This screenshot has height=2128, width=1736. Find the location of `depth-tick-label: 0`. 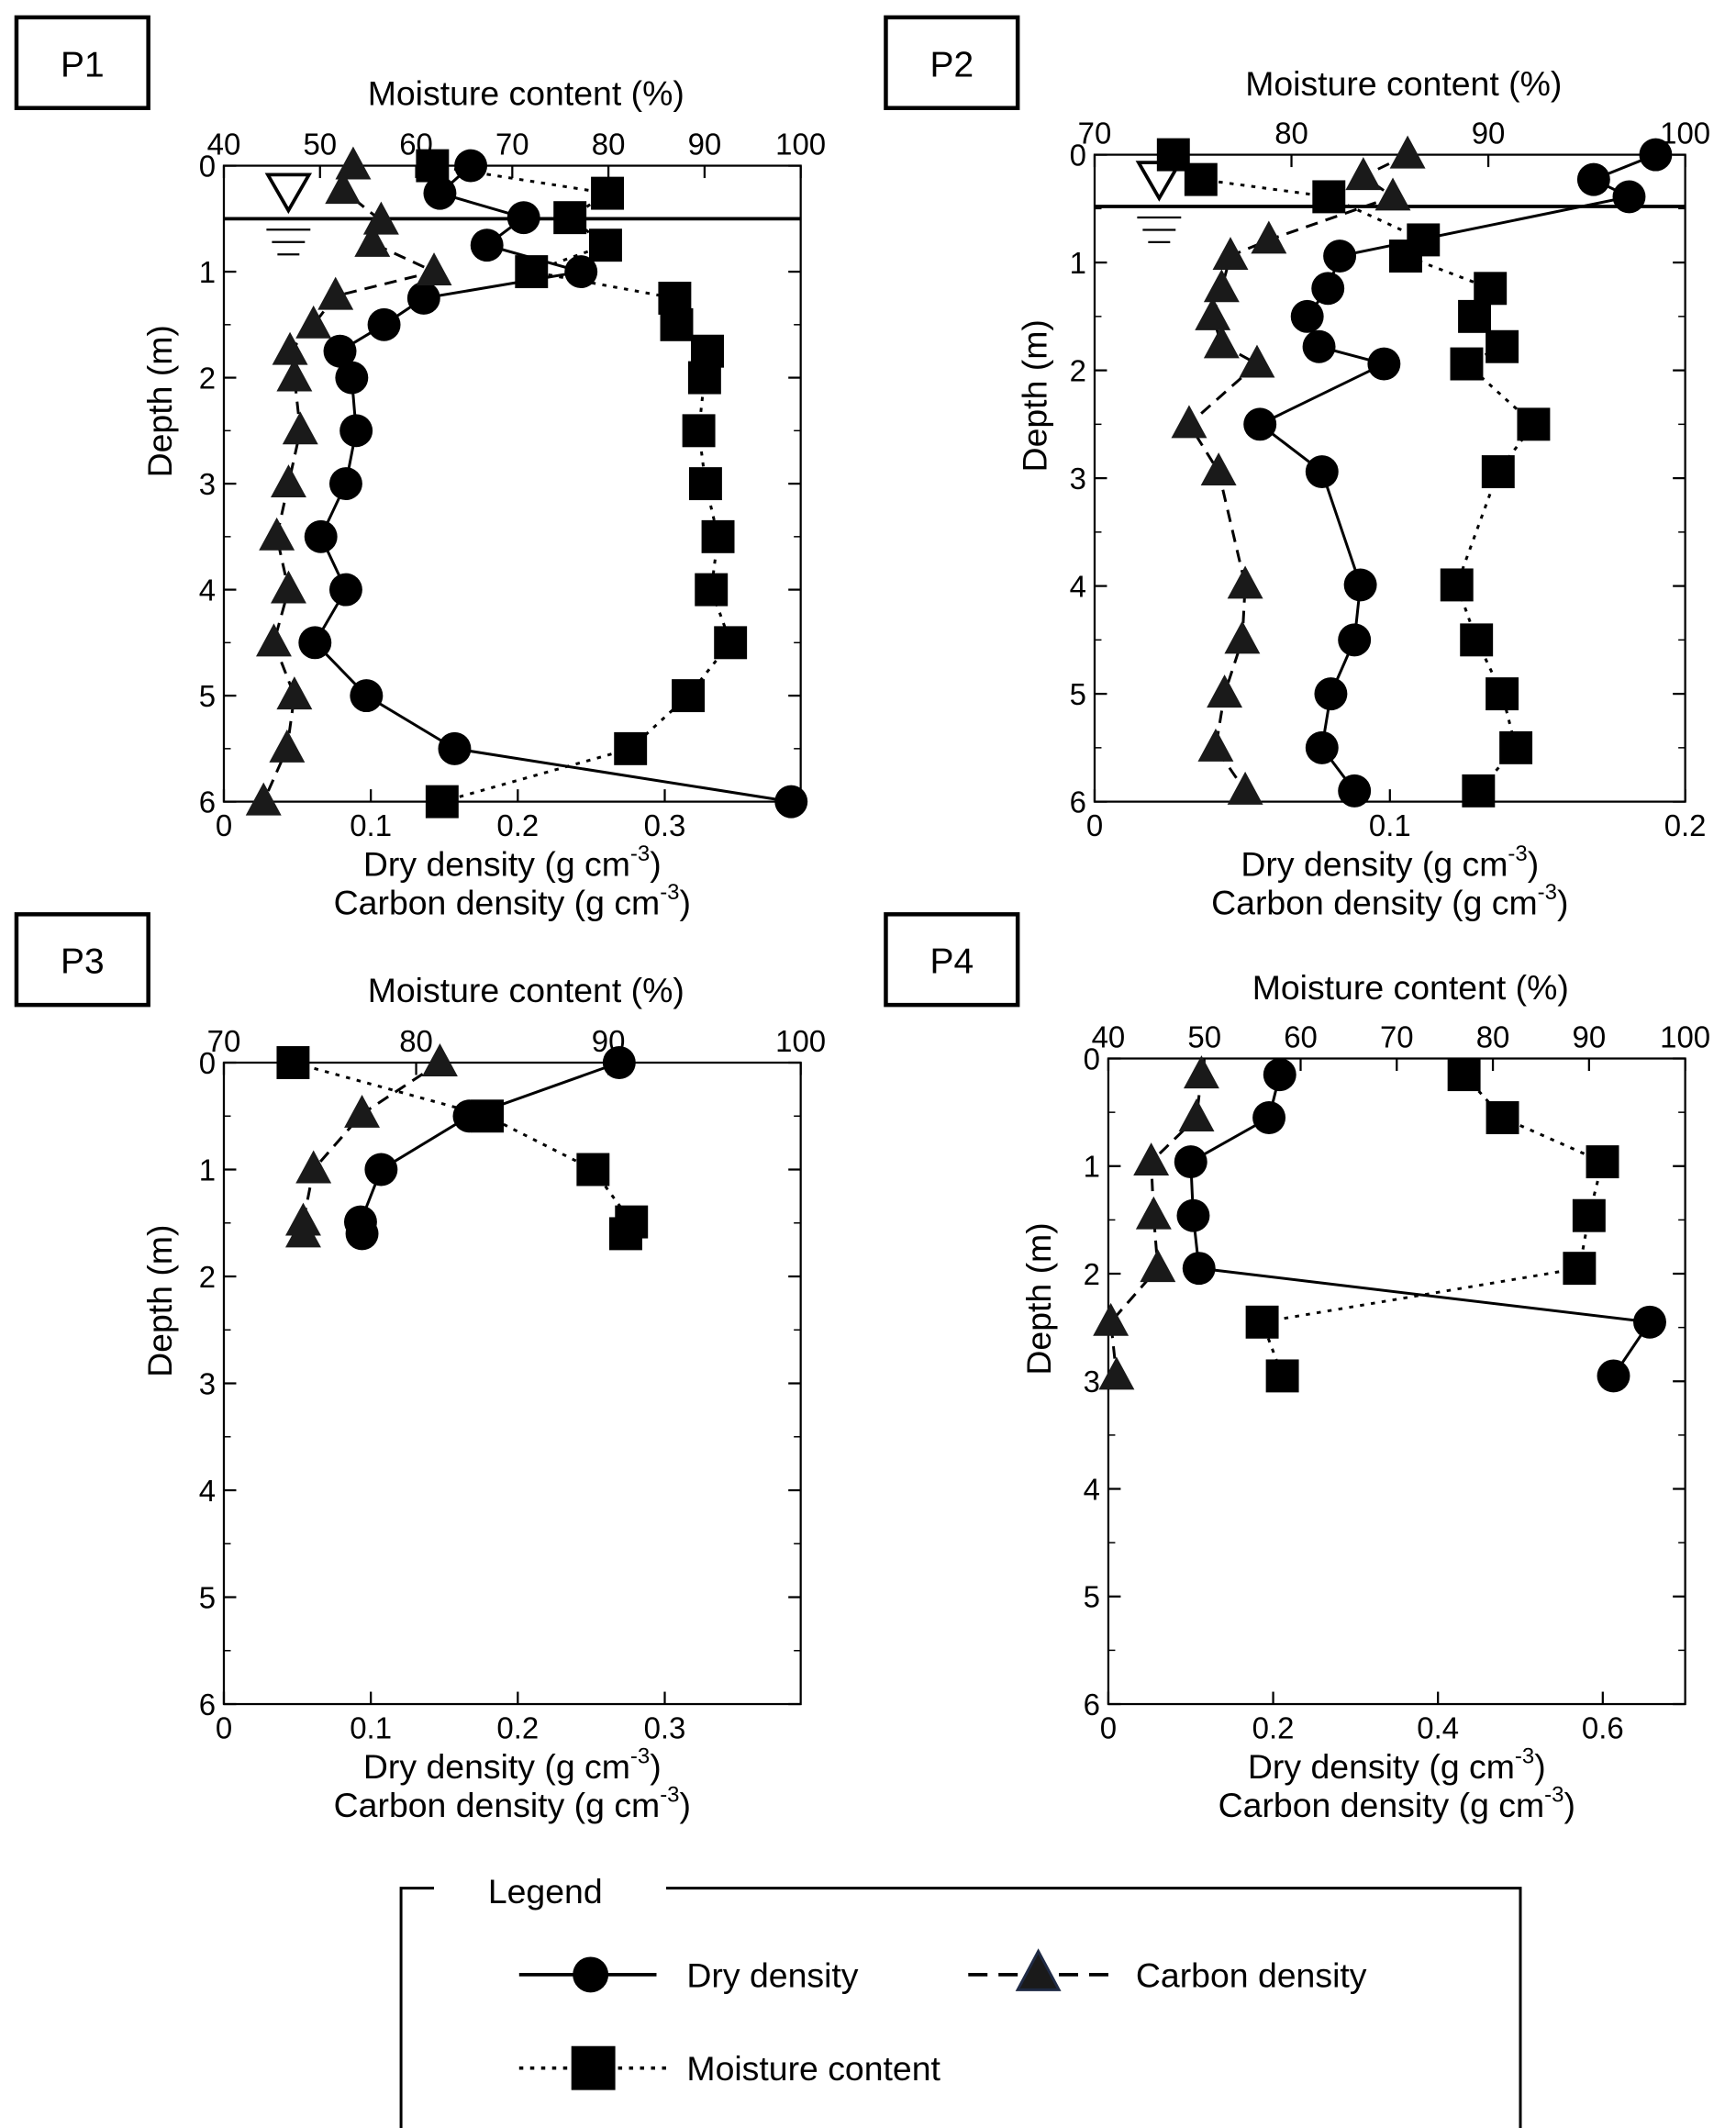

depth-tick-label: 0 is located at coordinates (207, 1063).